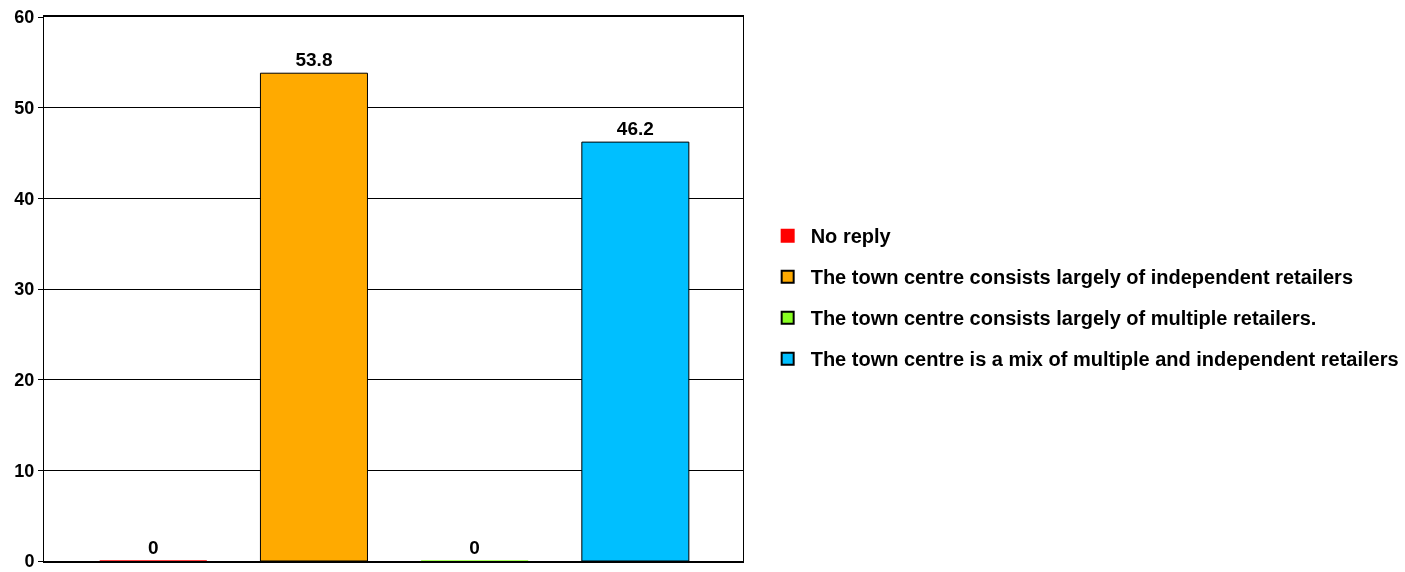 The image size is (1405, 572). Describe the element at coordinates (1063, 318) in the screenshot. I see `legend-label: The town centre consists largely of multiple retailers.` at that location.